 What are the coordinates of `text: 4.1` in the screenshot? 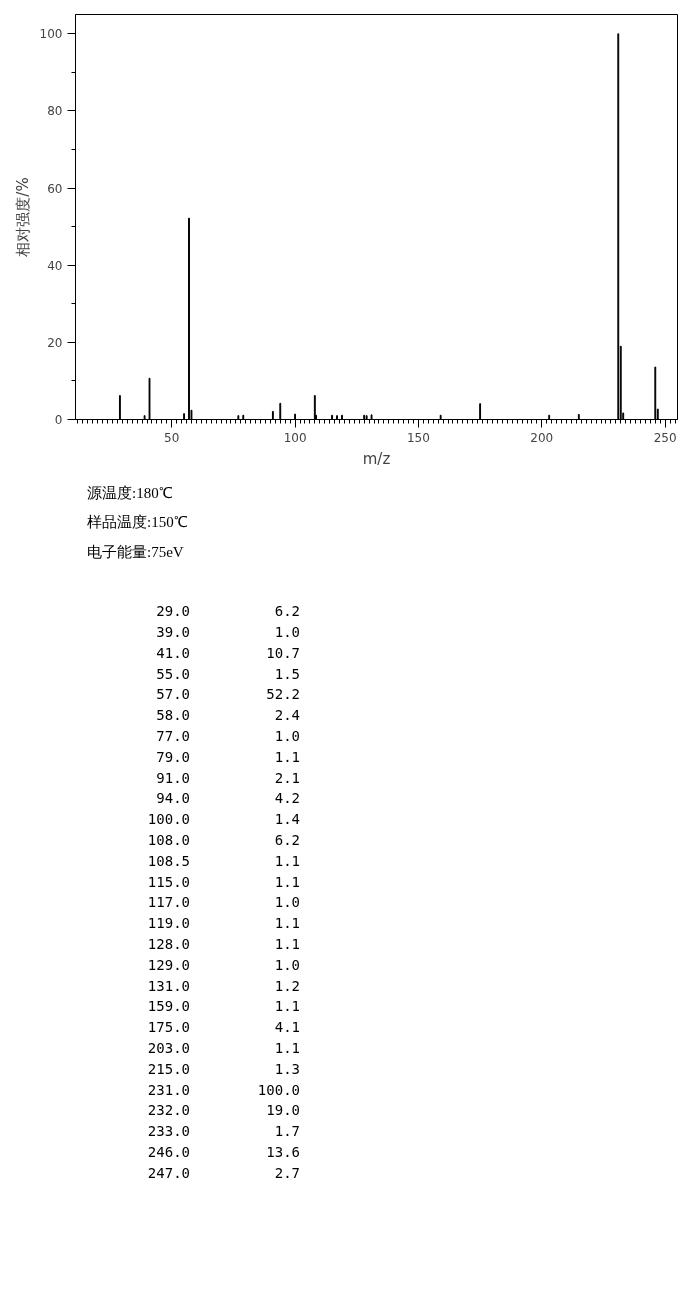 It's located at (286, 1028).